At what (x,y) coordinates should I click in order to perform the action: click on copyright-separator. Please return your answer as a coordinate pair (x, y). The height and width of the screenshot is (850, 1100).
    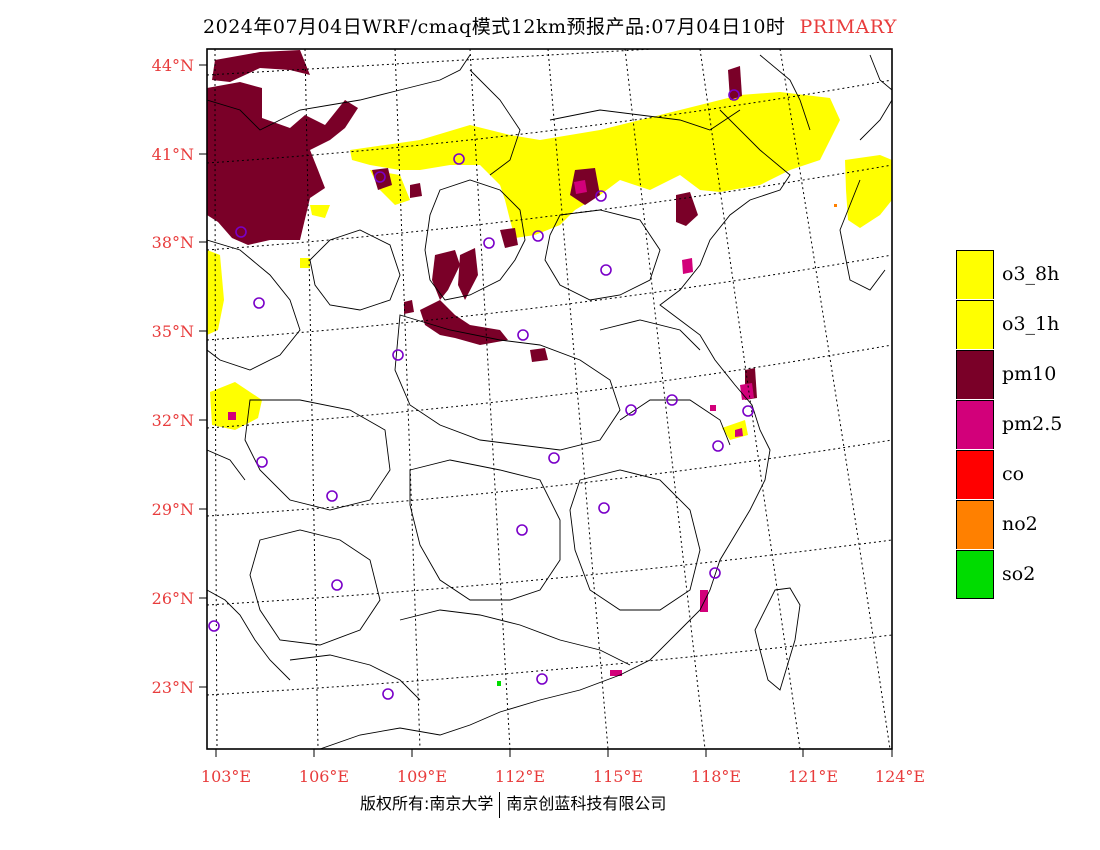
    Looking at the image, I should click on (500, 804).